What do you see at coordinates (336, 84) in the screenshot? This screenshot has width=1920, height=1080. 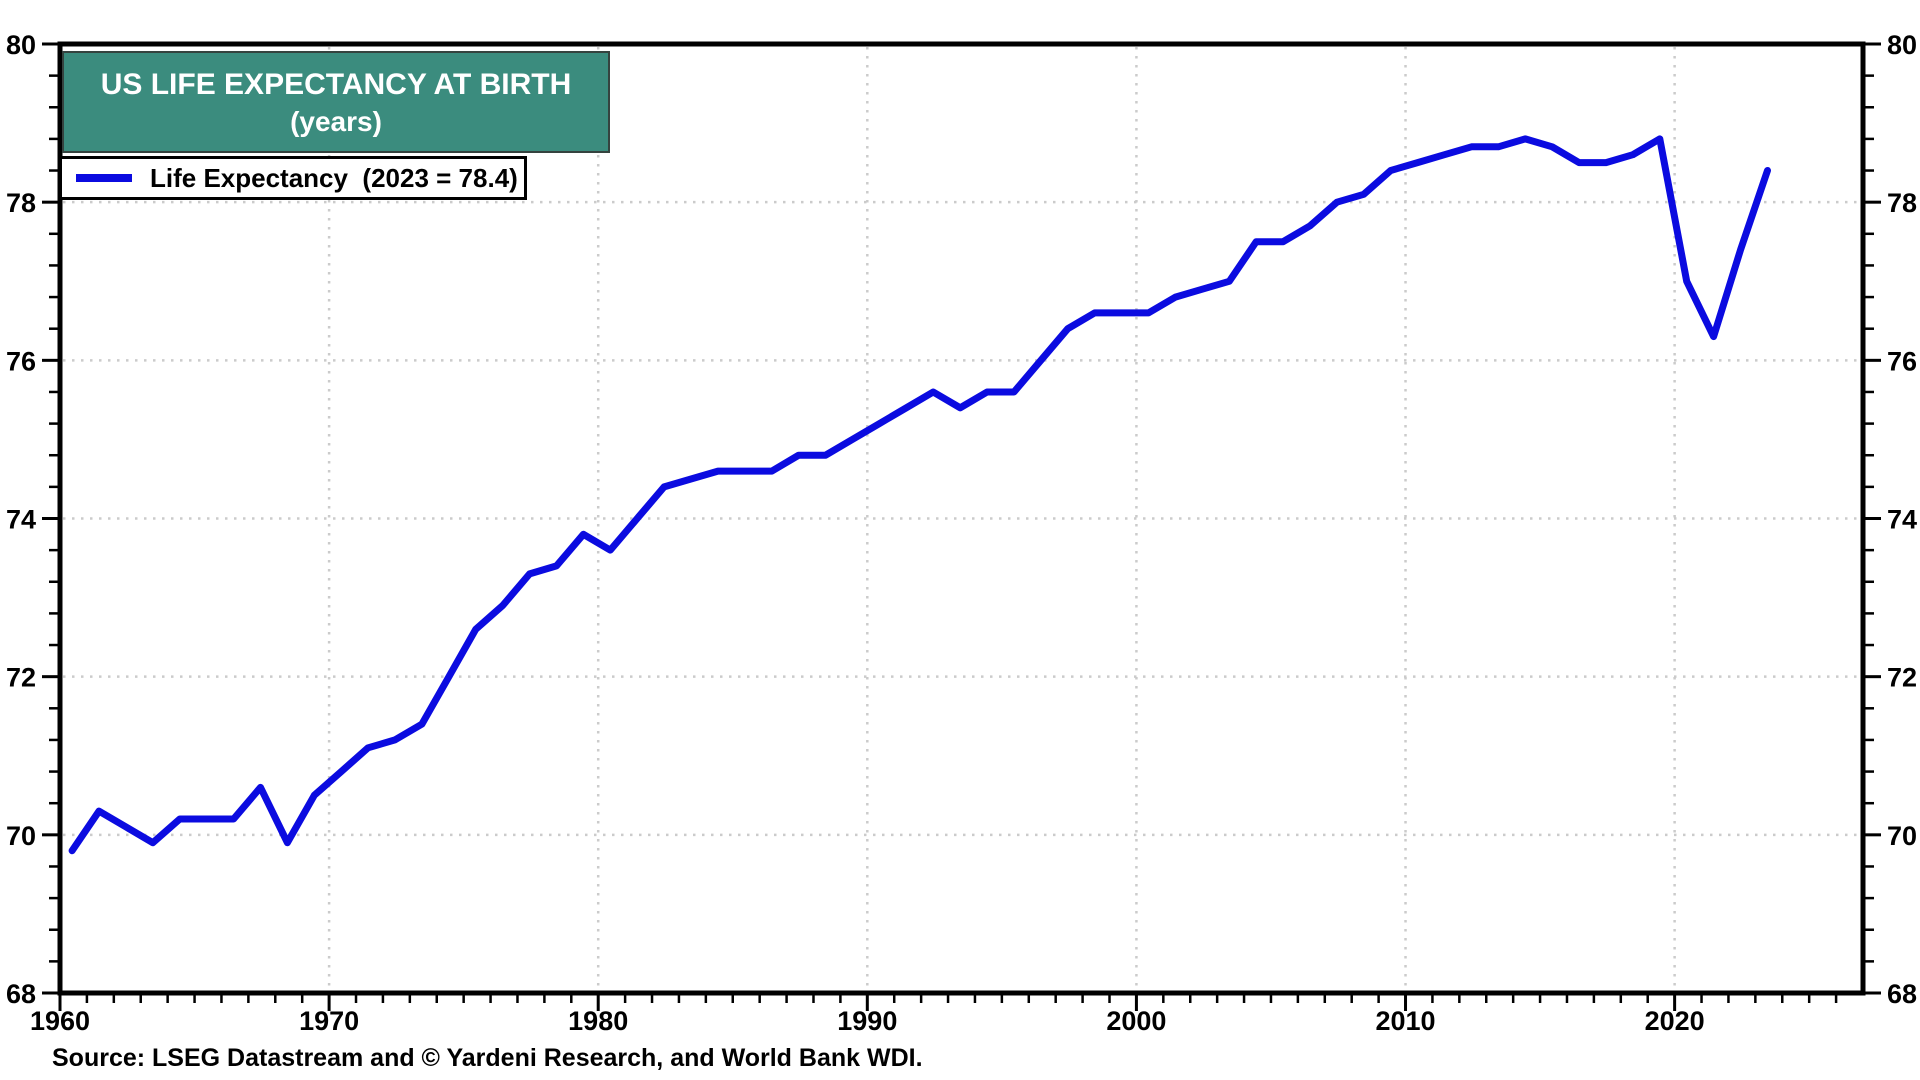 I see `chart-title: US LIFE EXPECTANCY AT BIRTH` at bounding box center [336, 84].